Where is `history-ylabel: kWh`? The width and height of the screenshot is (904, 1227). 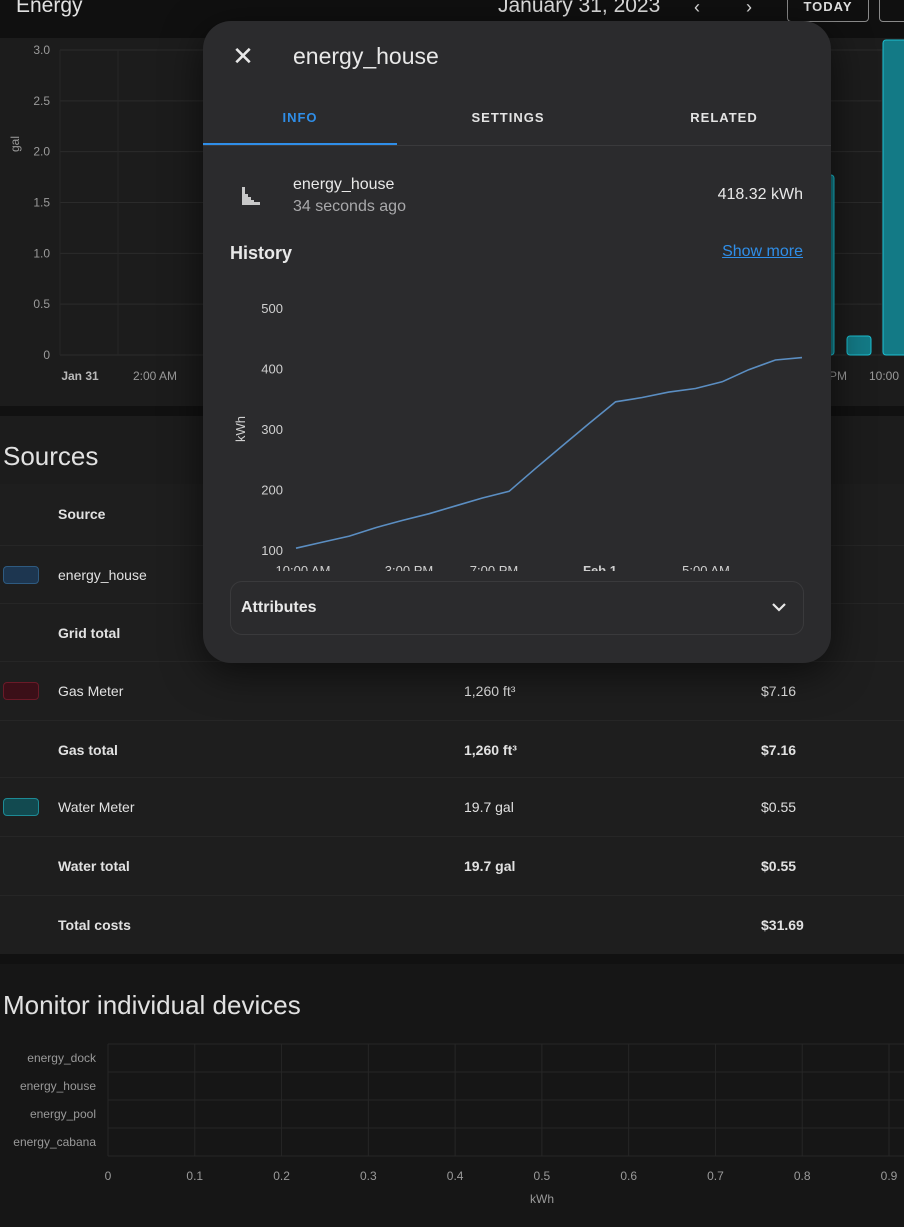 history-ylabel: kWh is located at coordinates (240, 429).